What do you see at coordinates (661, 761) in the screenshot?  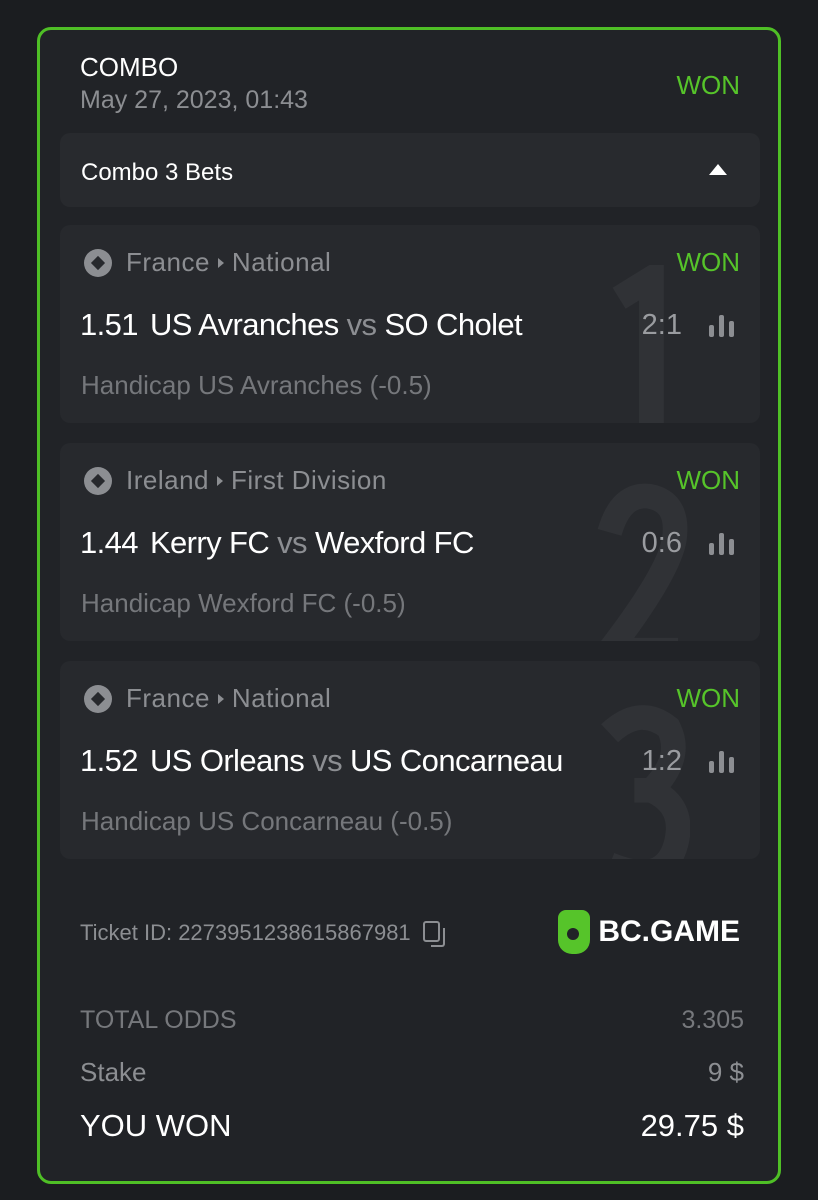 I see `score: 1:2` at bounding box center [661, 761].